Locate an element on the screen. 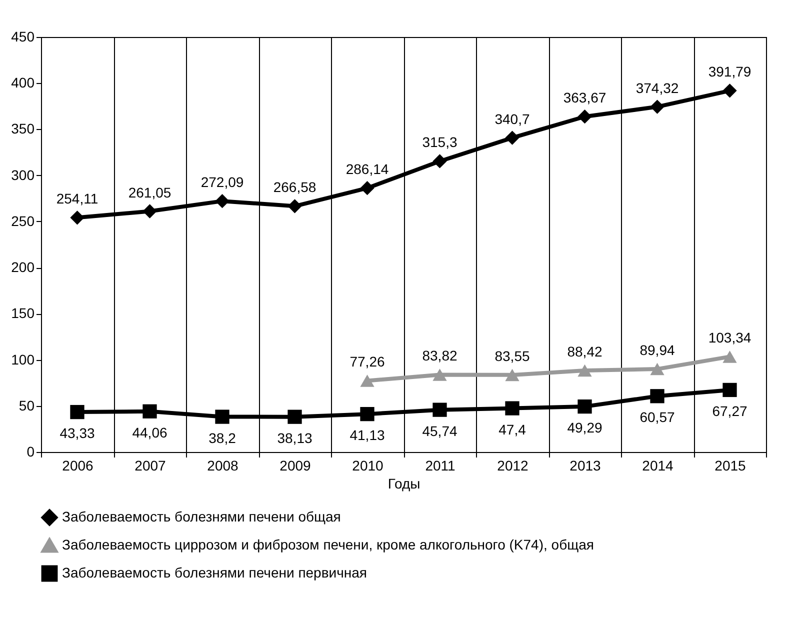 This screenshot has width=795, height=617. data-label: 89,94 is located at coordinates (657, 350).